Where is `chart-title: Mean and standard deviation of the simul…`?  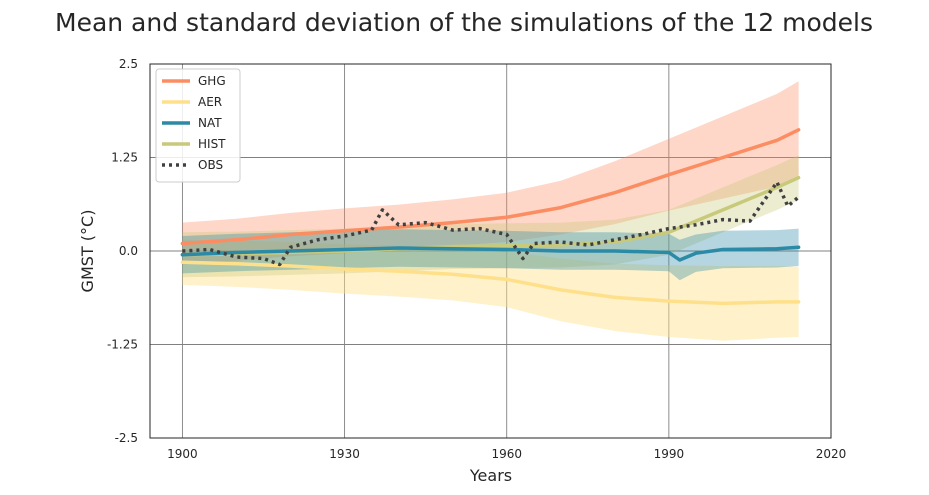
chart-title: Mean and standard deviation of the simul… is located at coordinates (464, 22).